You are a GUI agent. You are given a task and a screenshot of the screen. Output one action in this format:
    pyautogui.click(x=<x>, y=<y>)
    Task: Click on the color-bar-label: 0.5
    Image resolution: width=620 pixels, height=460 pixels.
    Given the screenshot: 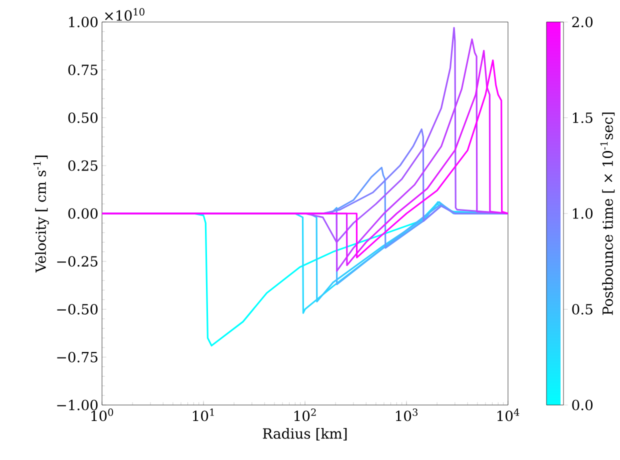 What is the action you would take?
    pyautogui.click(x=582, y=309)
    